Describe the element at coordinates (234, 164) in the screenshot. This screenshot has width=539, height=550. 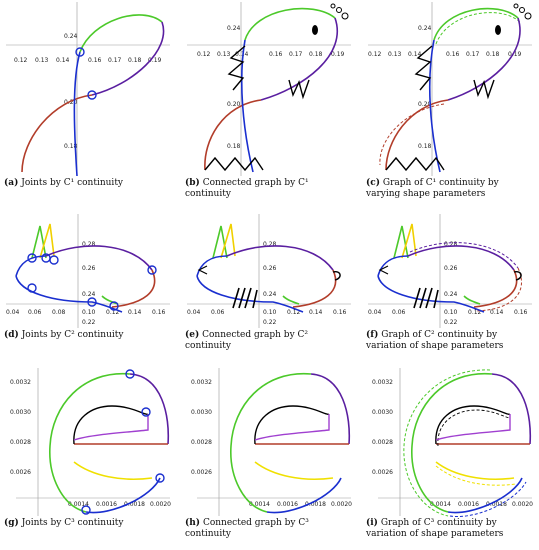
I see `tail-zigzag` at that location.